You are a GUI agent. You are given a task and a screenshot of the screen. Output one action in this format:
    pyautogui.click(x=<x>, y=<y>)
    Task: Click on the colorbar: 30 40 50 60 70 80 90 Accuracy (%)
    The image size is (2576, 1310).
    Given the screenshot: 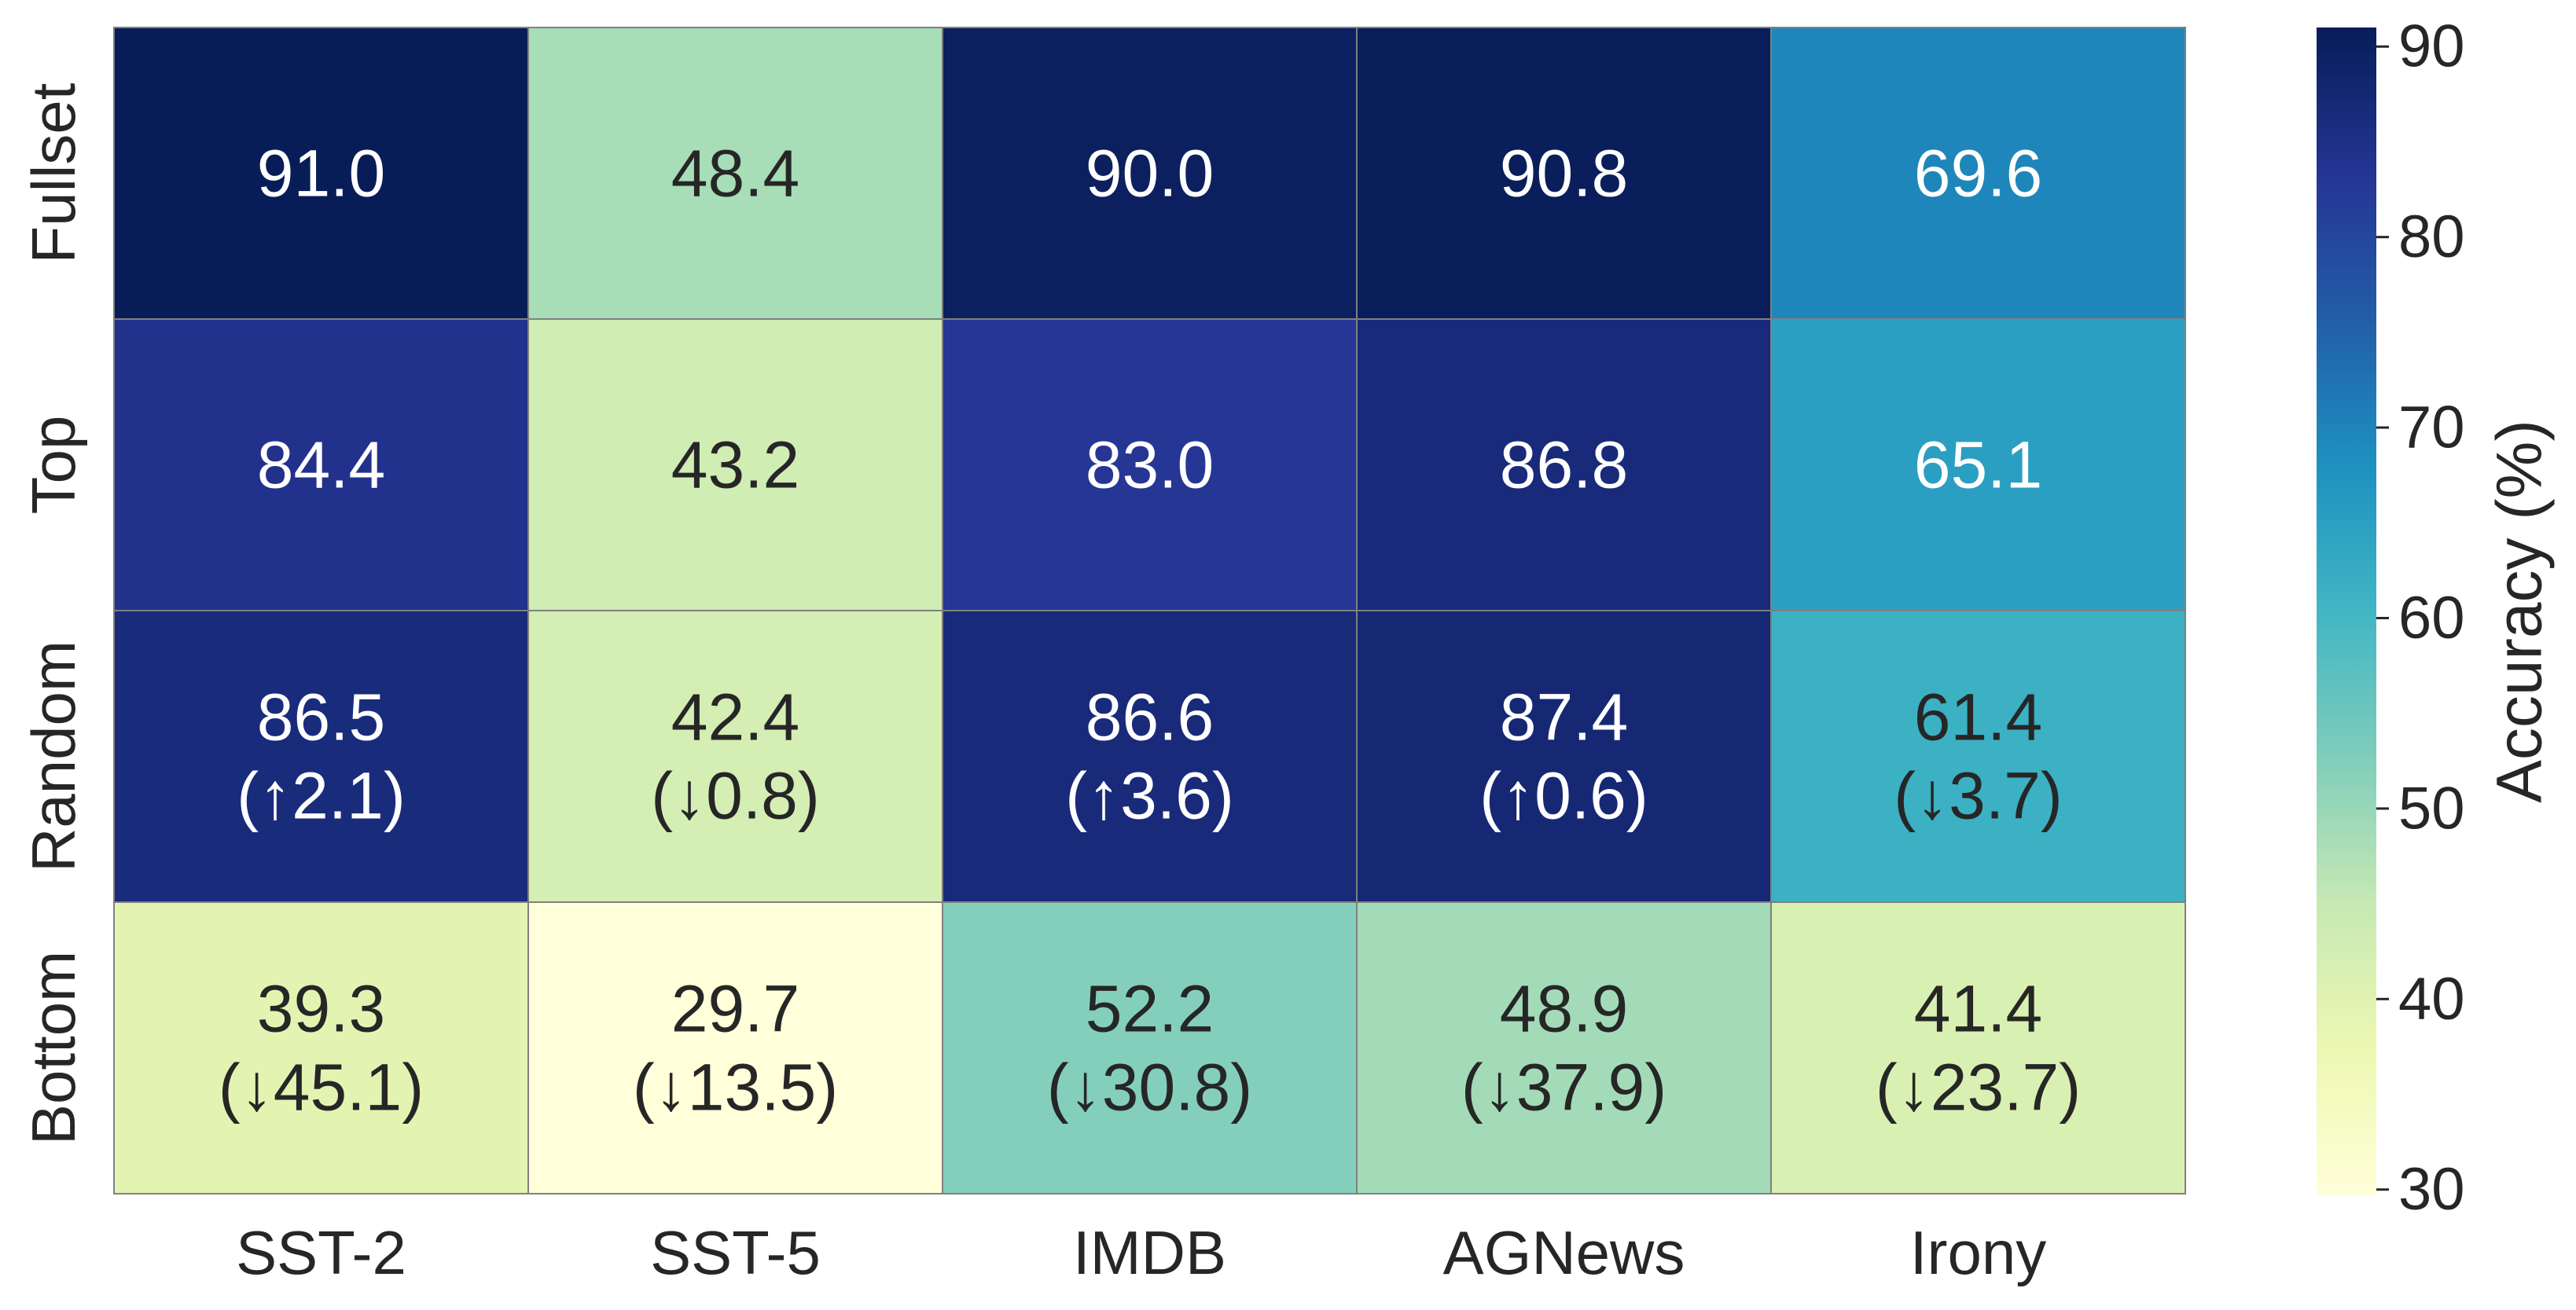 What is the action you would take?
    pyautogui.click(x=2436, y=618)
    